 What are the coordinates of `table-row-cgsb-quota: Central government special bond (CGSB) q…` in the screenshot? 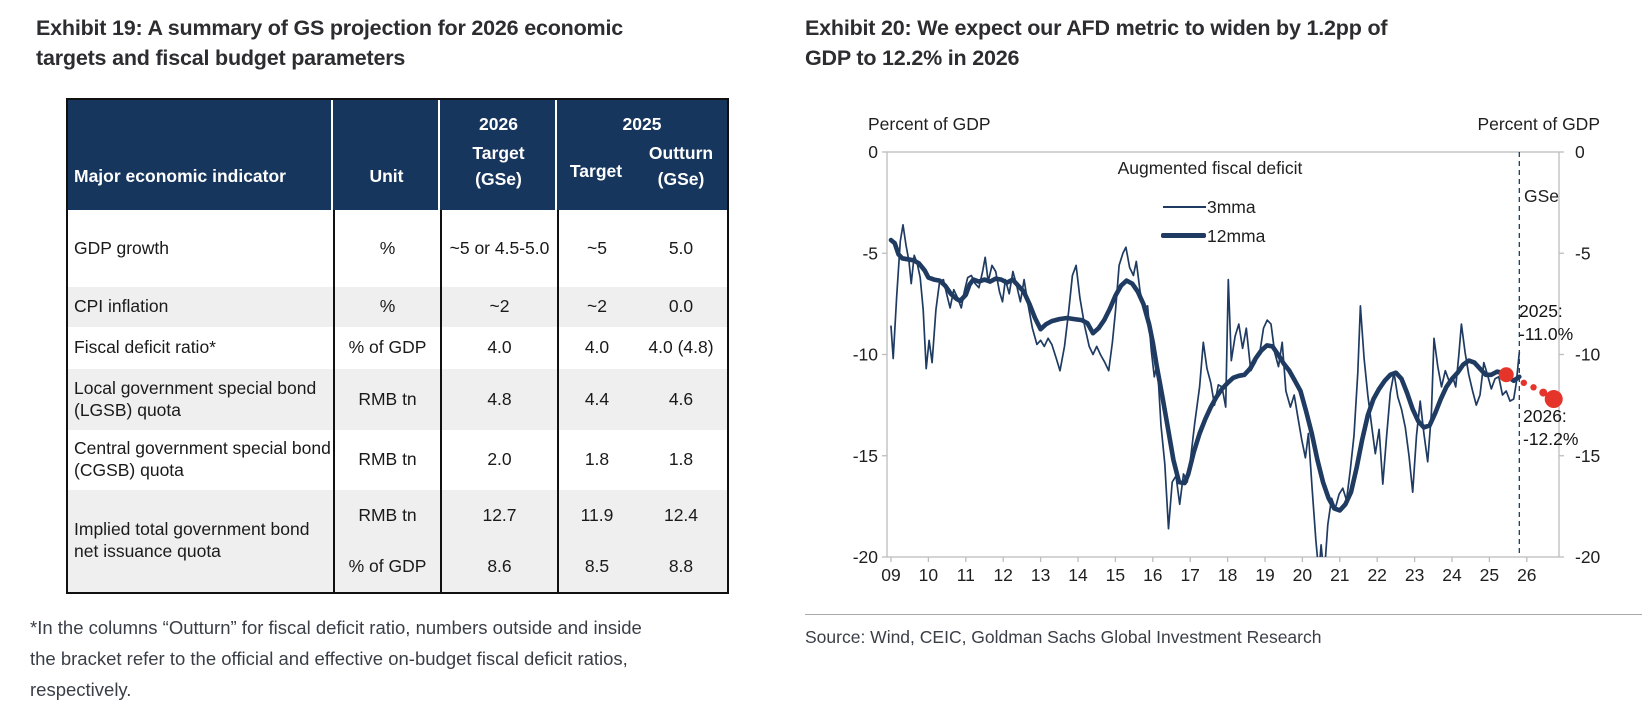 It's located at (397, 460).